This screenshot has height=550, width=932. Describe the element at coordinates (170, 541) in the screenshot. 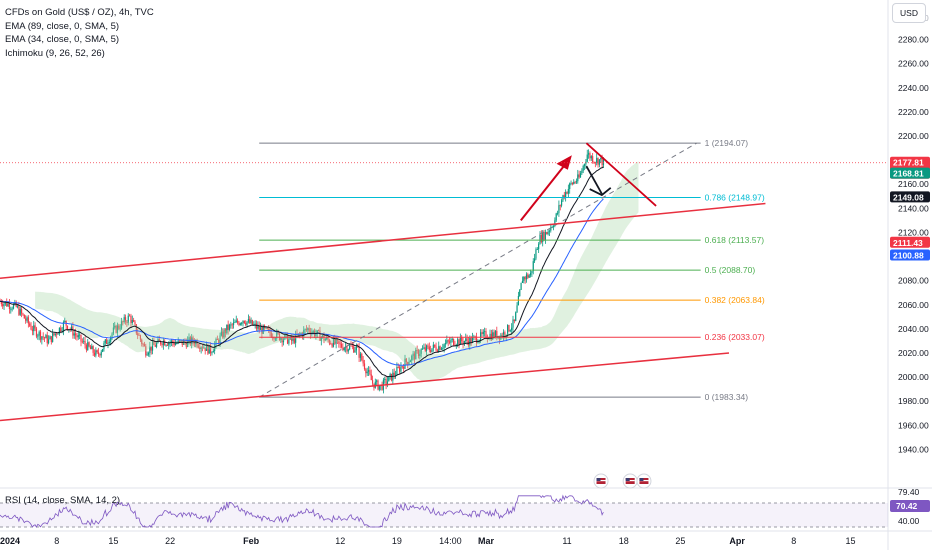

I see `x-tick-label: 22` at that location.